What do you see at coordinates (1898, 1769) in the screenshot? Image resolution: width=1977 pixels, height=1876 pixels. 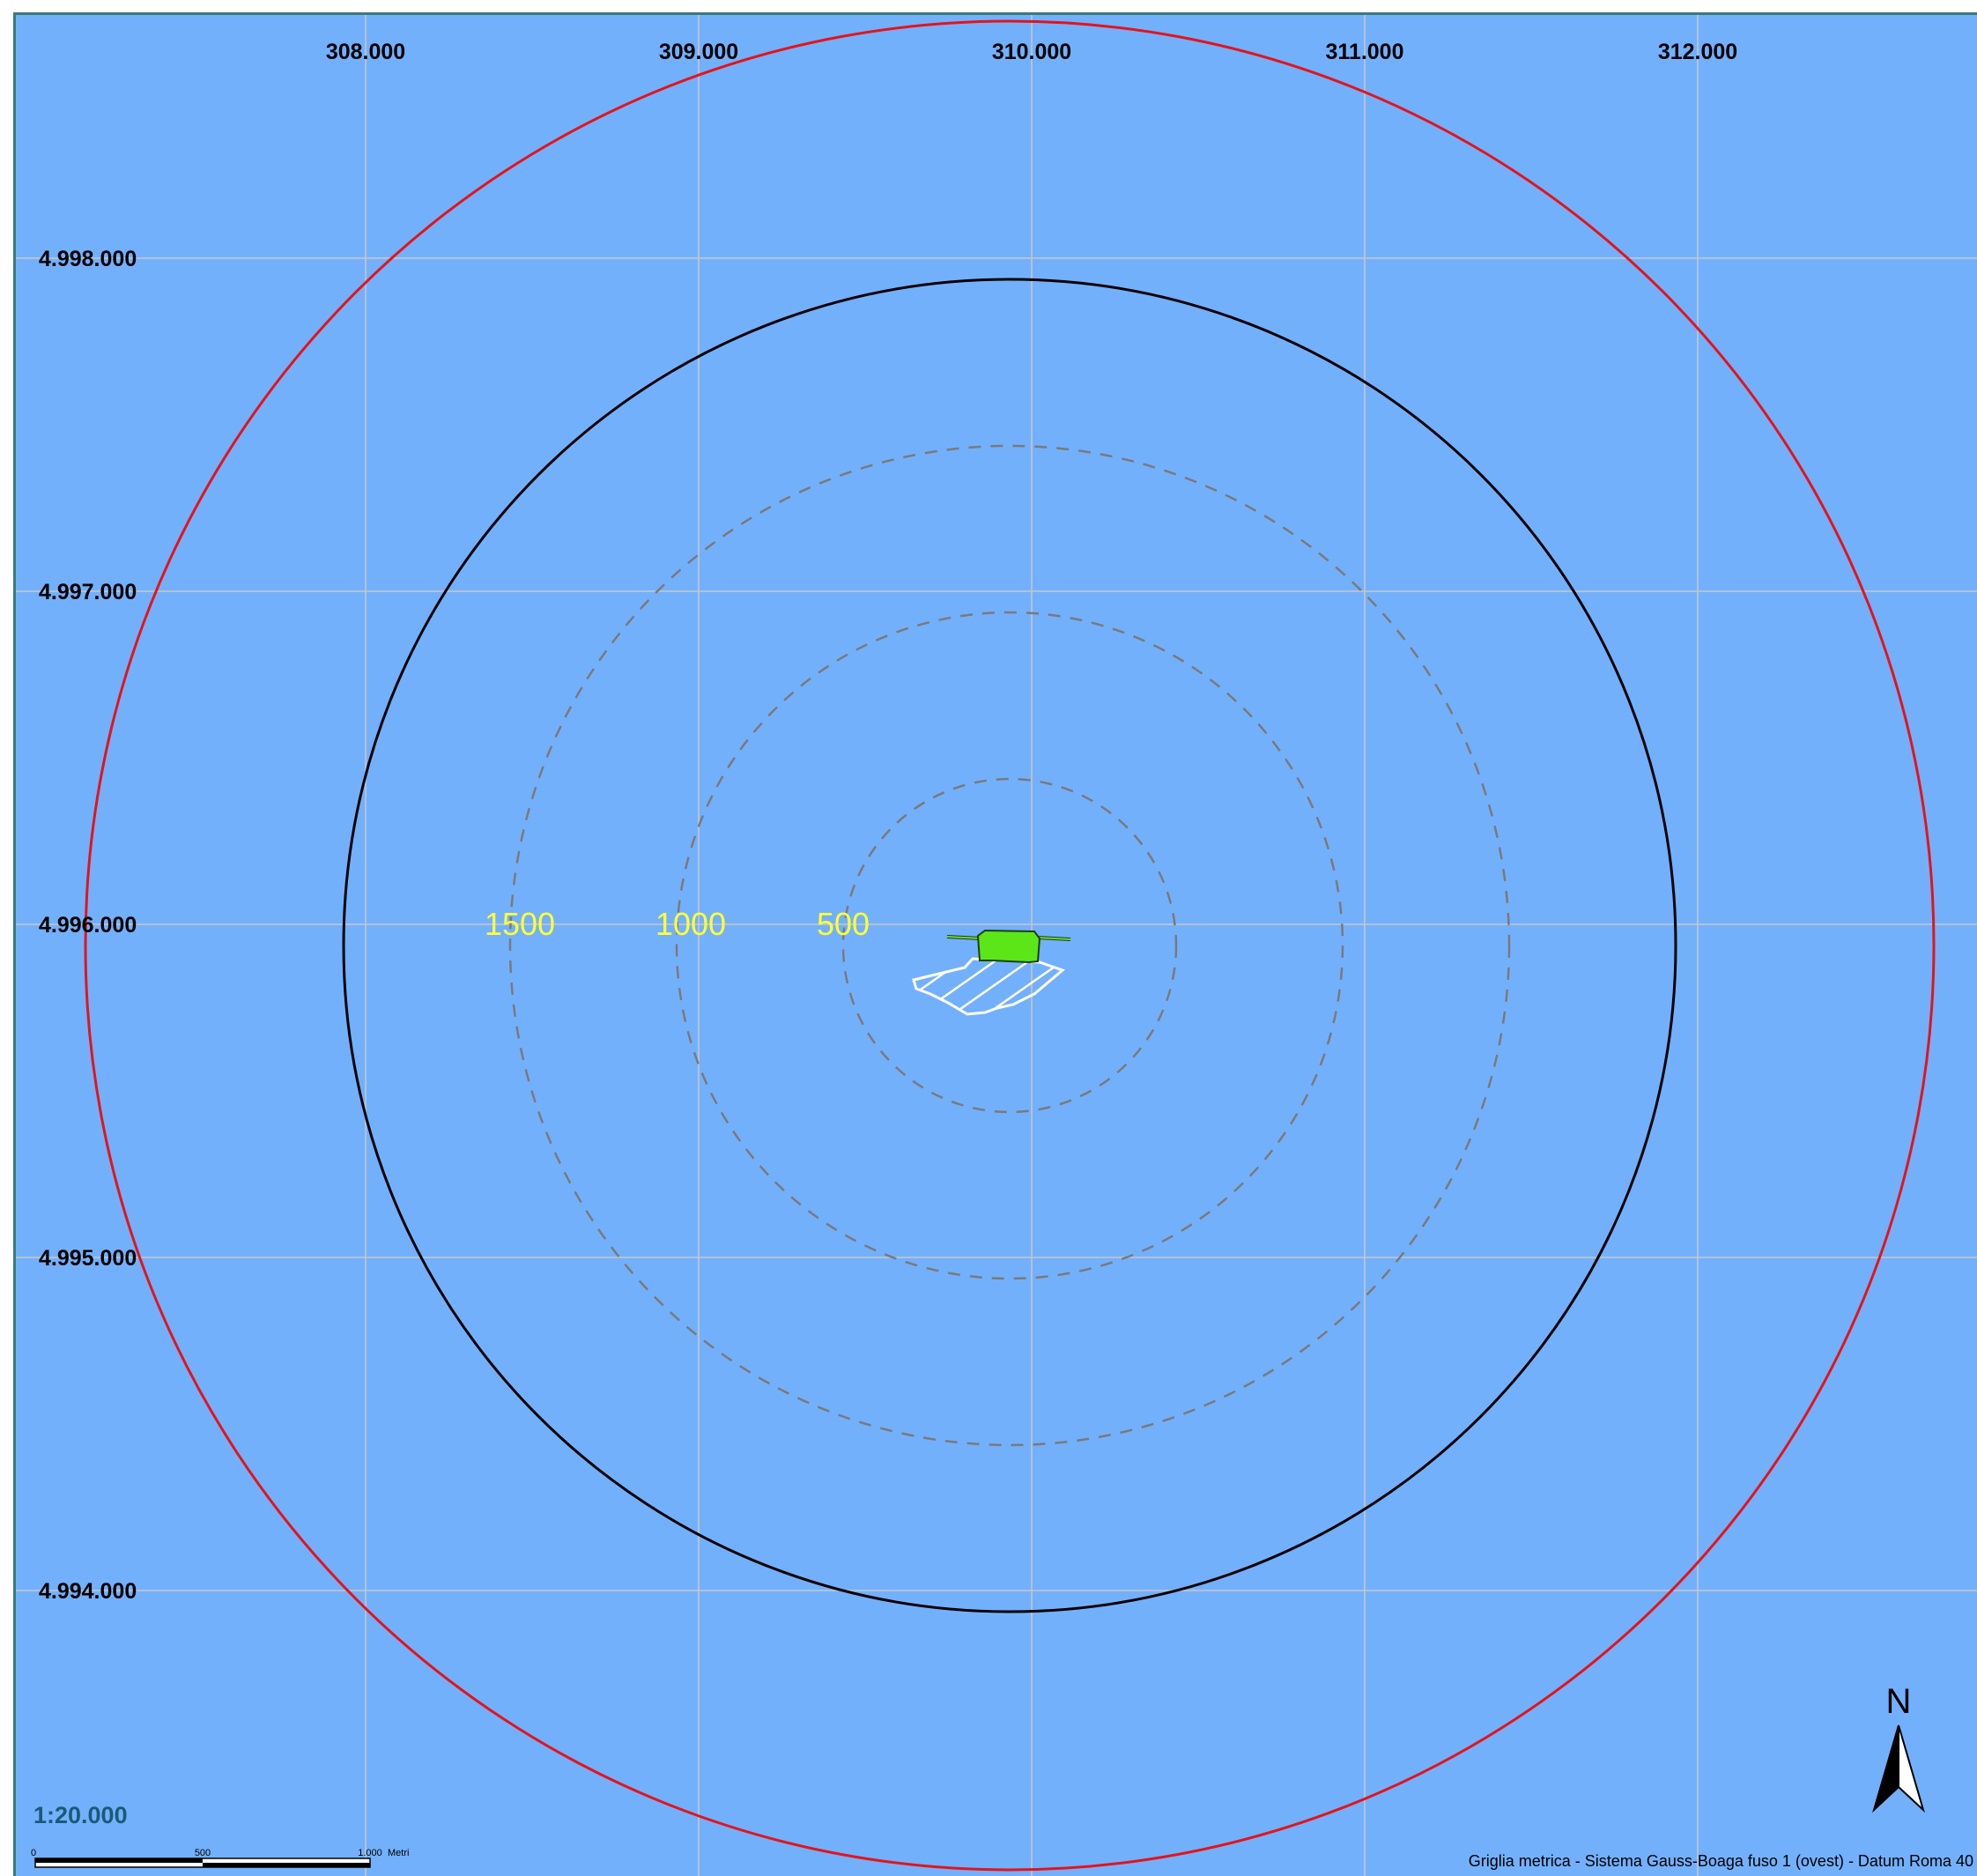 I see `north-arrow-icon` at bounding box center [1898, 1769].